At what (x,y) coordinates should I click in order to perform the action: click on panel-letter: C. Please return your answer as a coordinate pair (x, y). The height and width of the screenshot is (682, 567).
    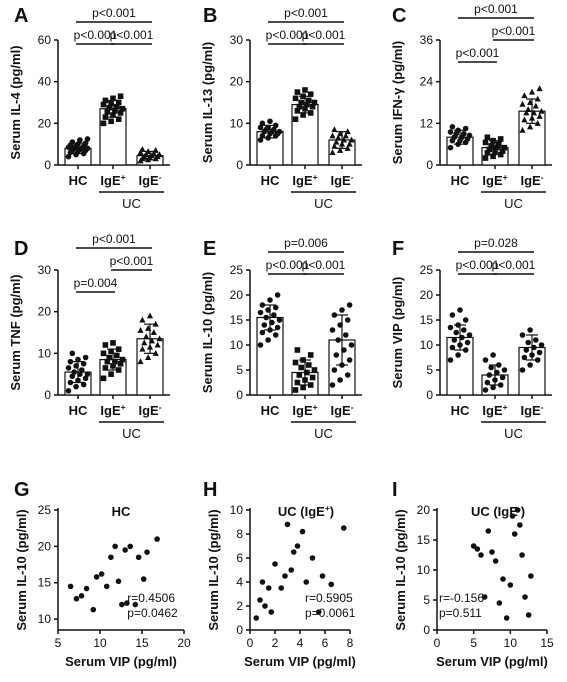
    Looking at the image, I should click on (399, 16).